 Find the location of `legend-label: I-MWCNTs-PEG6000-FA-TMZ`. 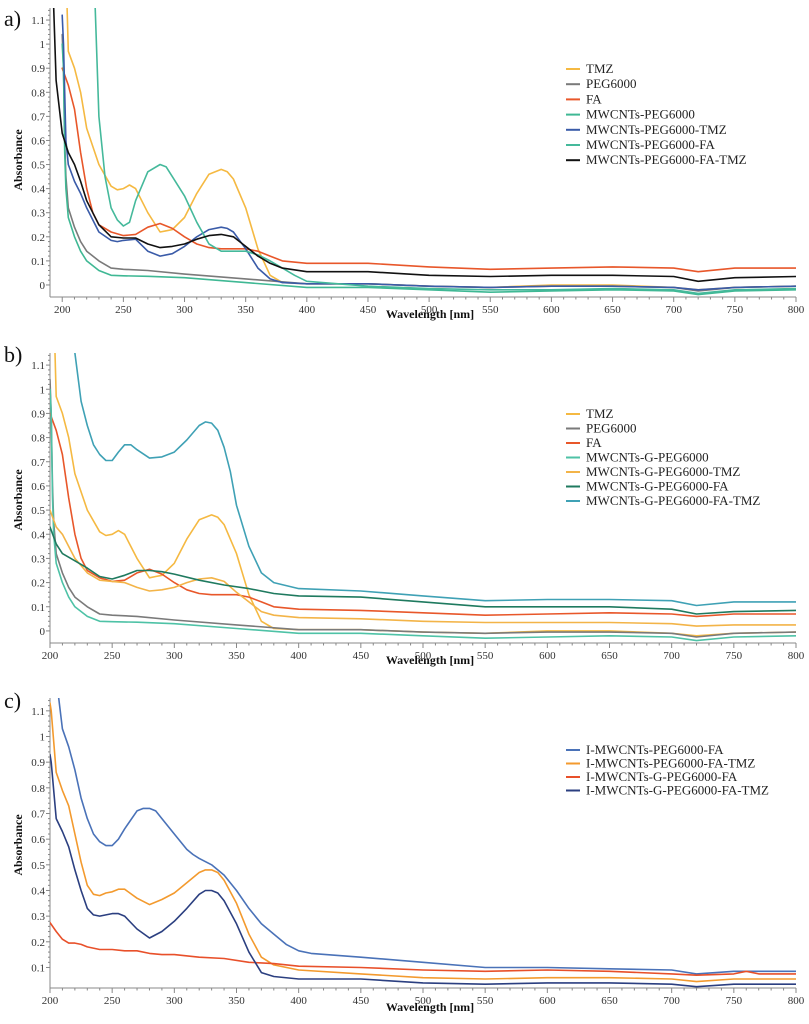

legend-label: I-MWCNTs-PEG6000-FA-TMZ is located at coordinates (670, 763).